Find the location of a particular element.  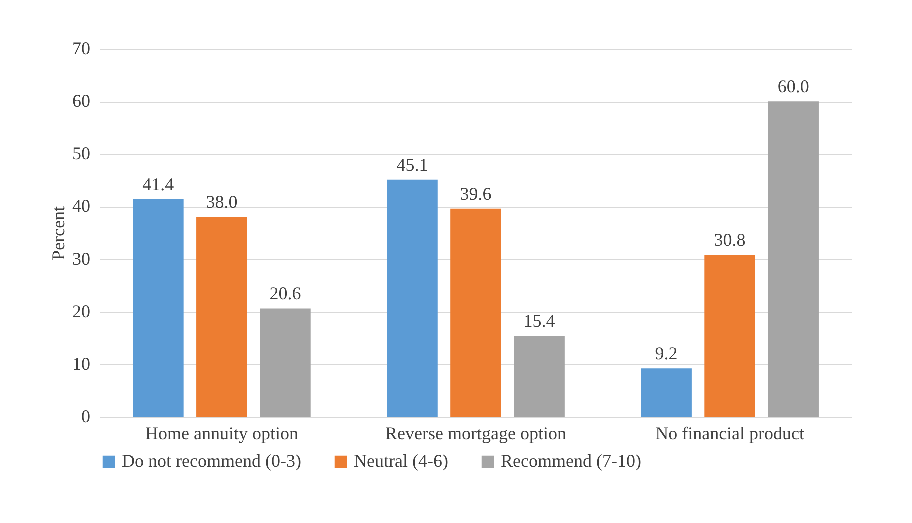

text: 41.4 is located at coordinates (158, 184).